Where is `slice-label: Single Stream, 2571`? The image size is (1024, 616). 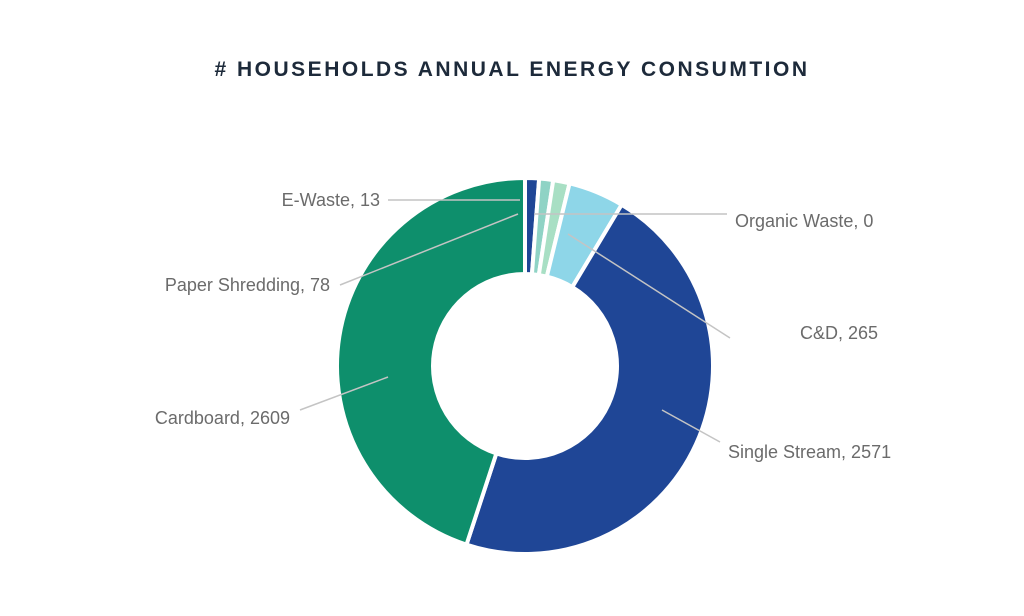
slice-label: Single Stream, 2571 is located at coordinates (809, 452).